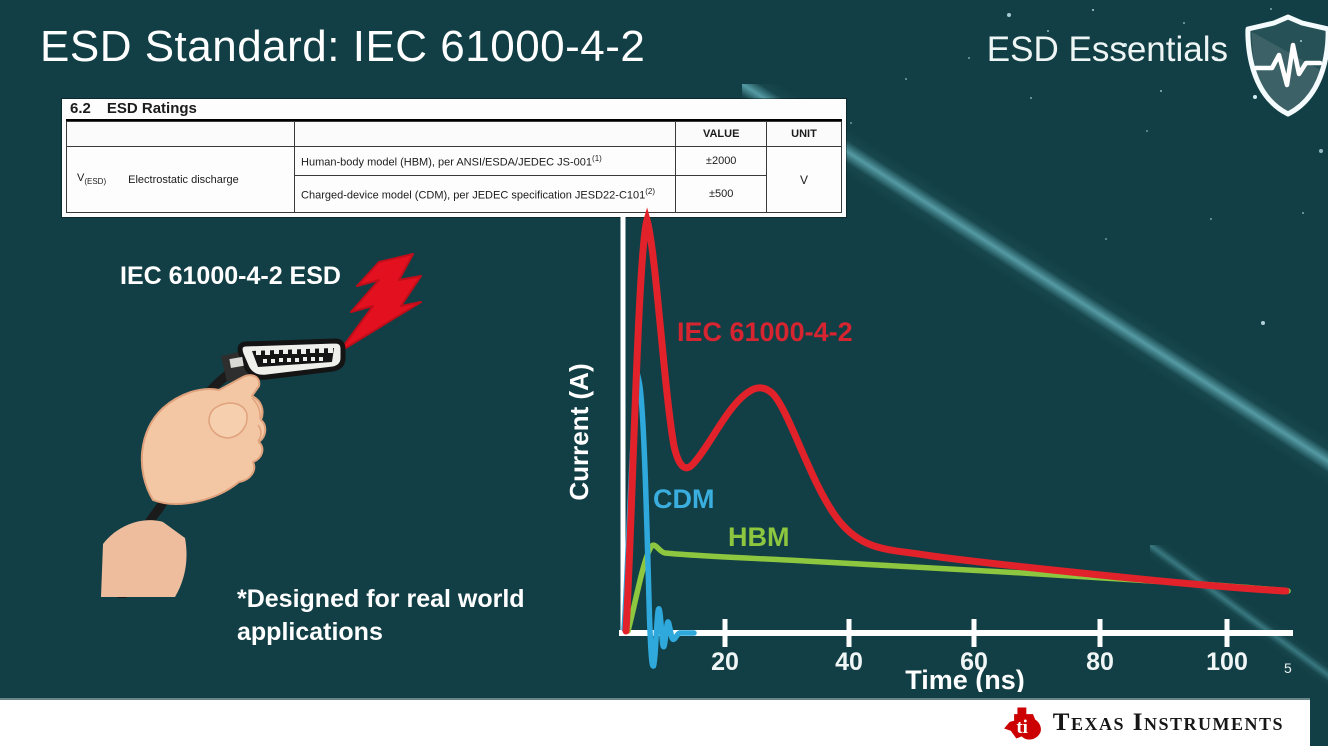 This screenshot has height=746, width=1328. I want to click on symbol: V(ESD), so click(92, 179).